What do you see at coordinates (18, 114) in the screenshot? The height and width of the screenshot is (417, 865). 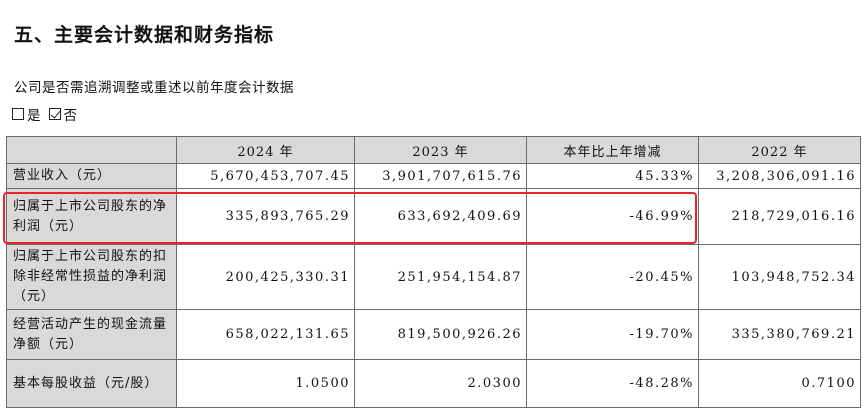 I see `checkbox-unchecked-icon` at bounding box center [18, 114].